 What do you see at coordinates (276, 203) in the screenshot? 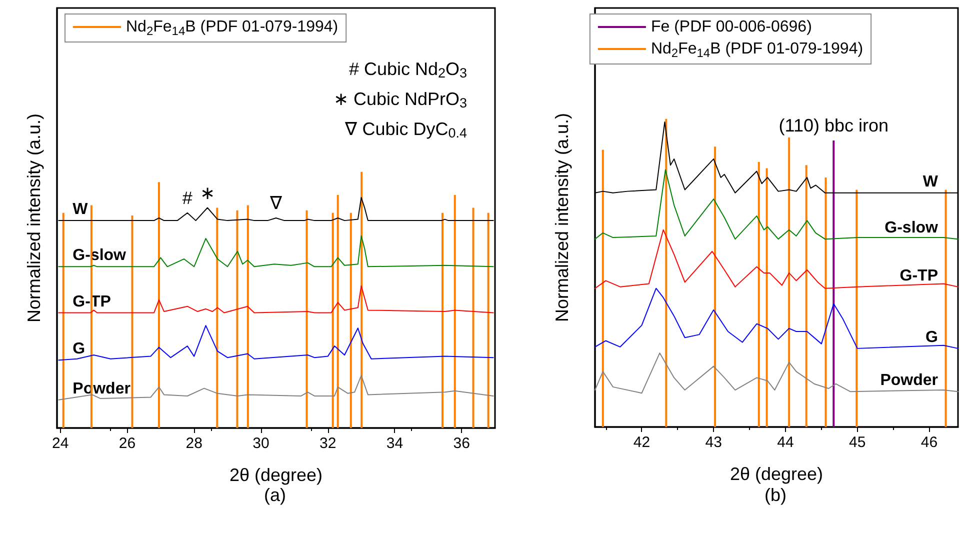
I see `annotation: ∇` at bounding box center [276, 203].